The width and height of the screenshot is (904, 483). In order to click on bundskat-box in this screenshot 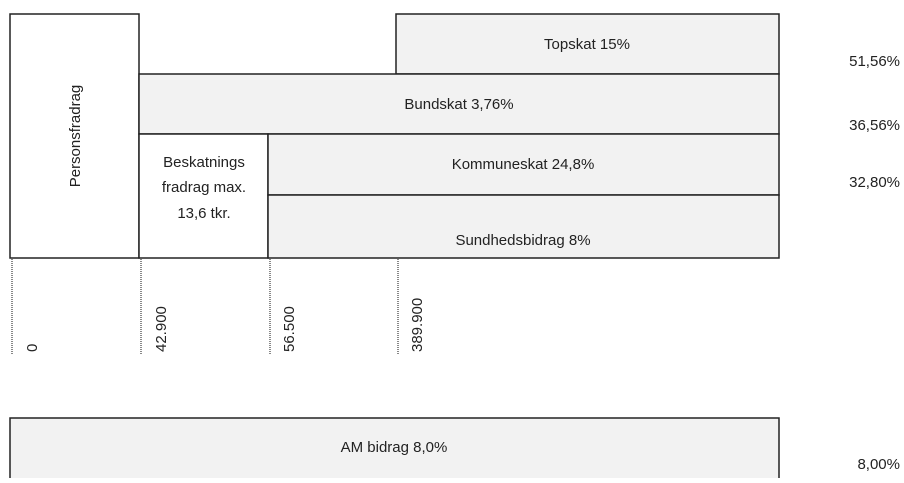, I will do `click(459, 104)`.